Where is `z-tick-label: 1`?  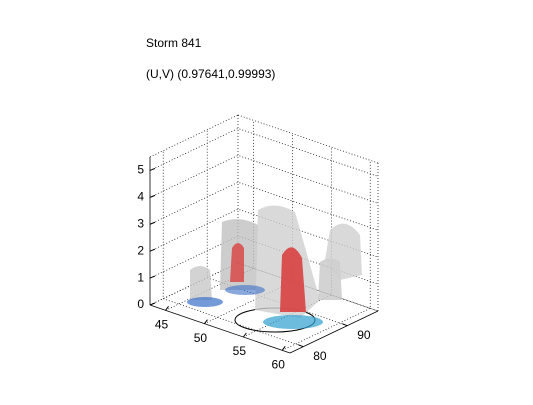
z-tick-label: 1 is located at coordinates (140, 277).